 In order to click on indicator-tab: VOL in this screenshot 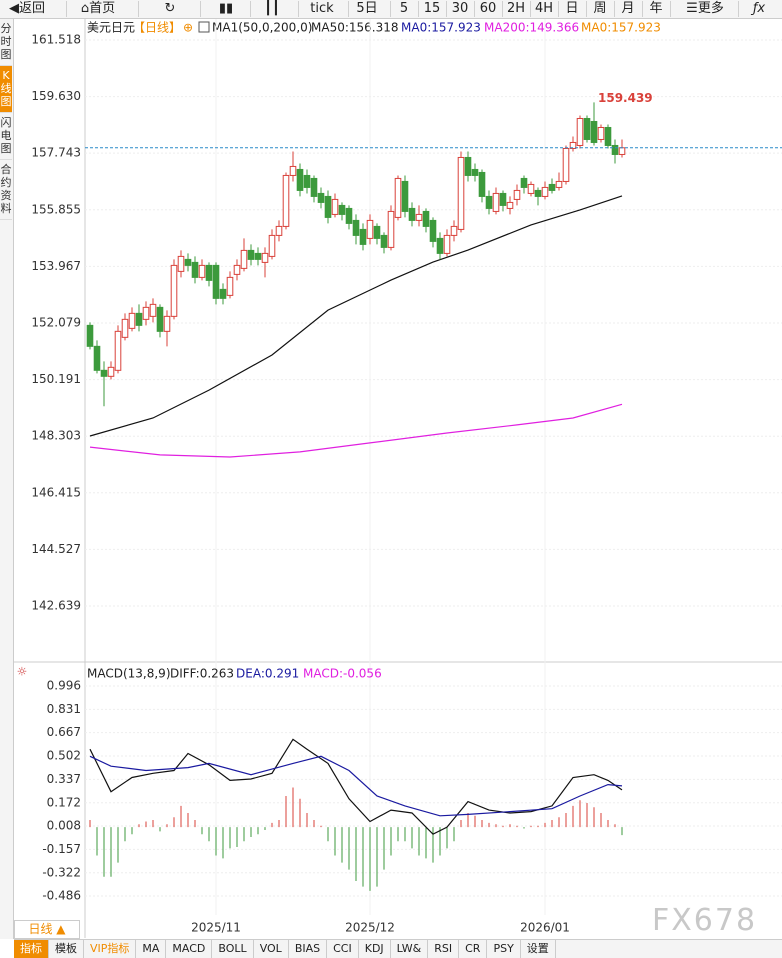, I will do `click(271, 949)`.